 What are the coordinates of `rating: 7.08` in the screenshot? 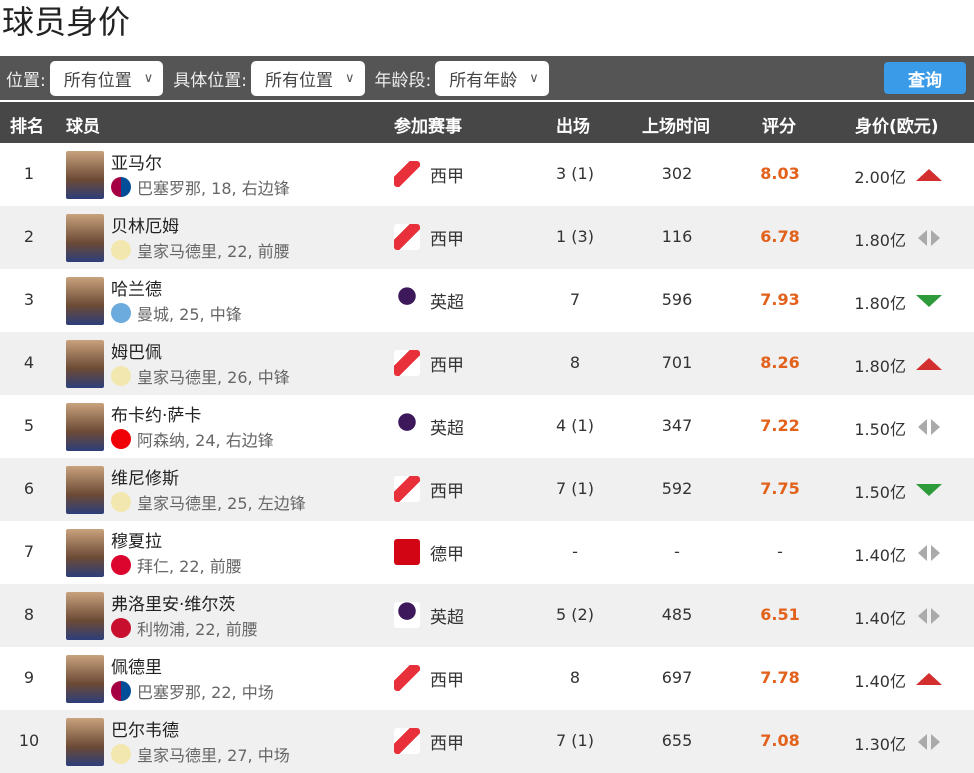 It's located at (780, 740).